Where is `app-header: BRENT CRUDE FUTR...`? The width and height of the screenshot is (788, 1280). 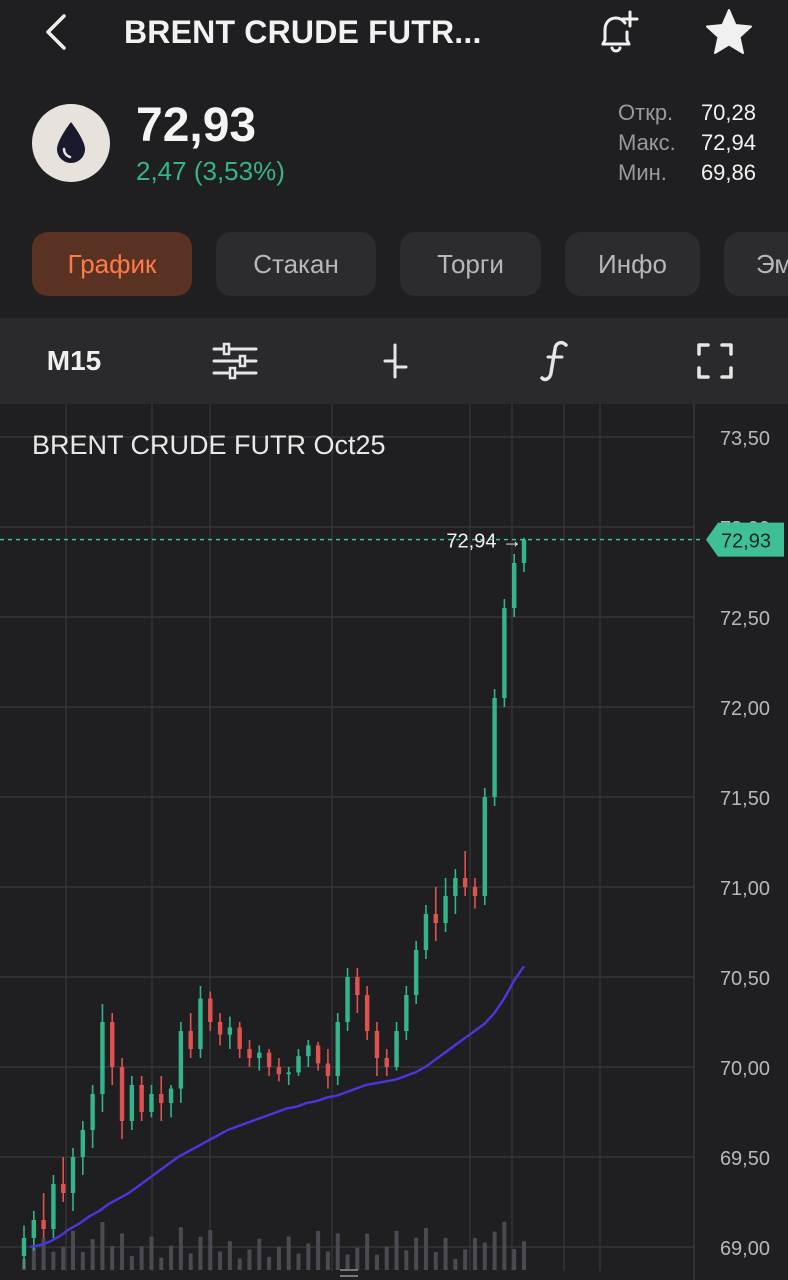
app-header: BRENT CRUDE FUTR... is located at coordinates (394, 35).